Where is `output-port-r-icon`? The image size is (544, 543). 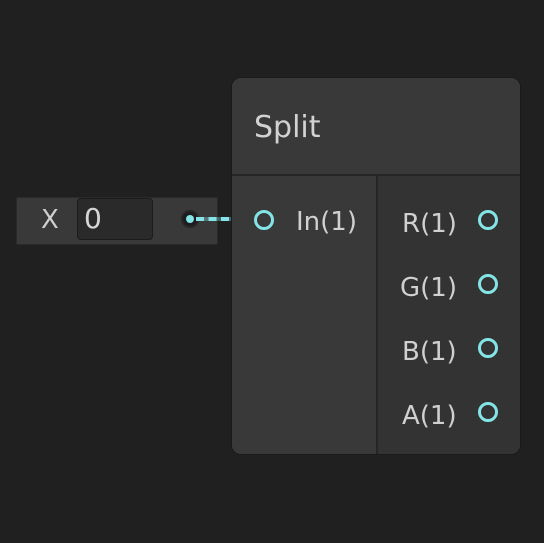 output-port-r-icon is located at coordinates (488, 220).